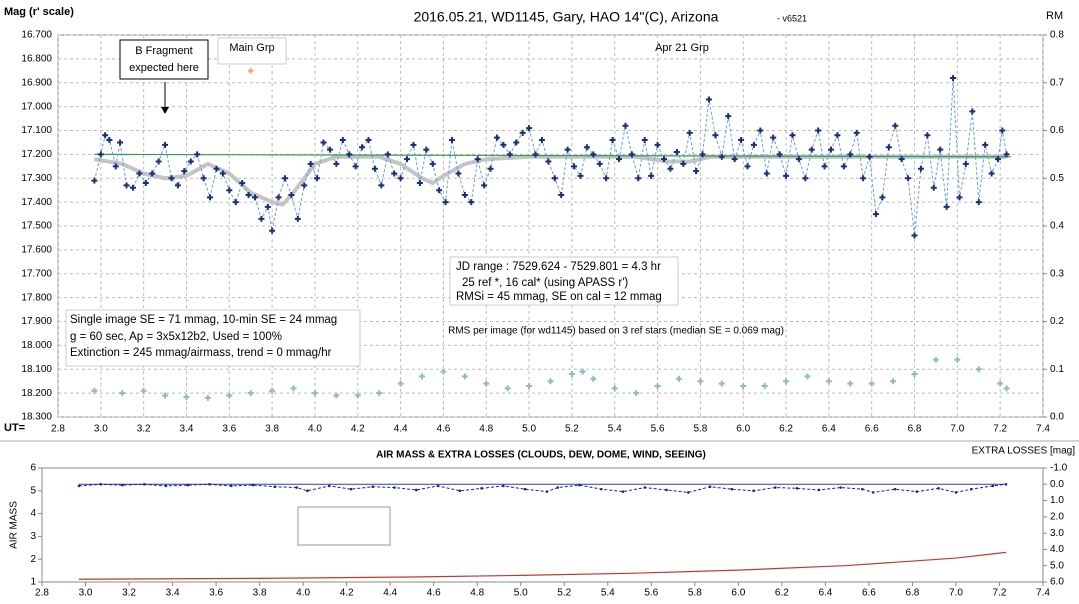 The width and height of the screenshot is (1079, 604). Describe the element at coordinates (651, 593) in the screenshot. I see `x-tick-label: 5.6` at that location.